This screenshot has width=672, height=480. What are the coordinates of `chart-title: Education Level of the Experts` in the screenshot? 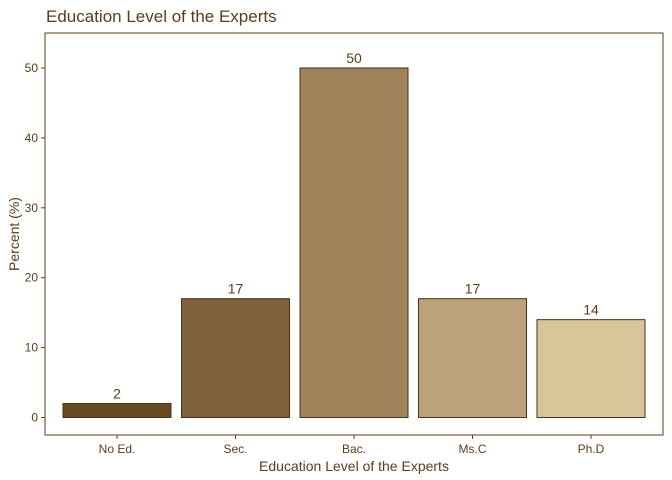 It's located at (161, 16).